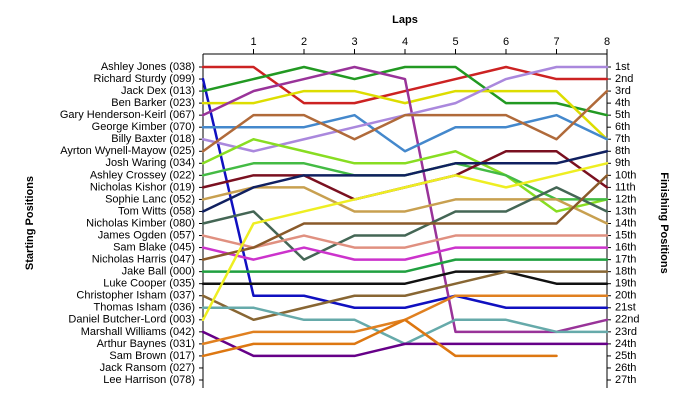 The height and width of the screenshot is (405, 700). What do you see at coordinates (622, 103) in the screenshot?
I see `finishing-label: 4th` at bounding box center [622, 103].